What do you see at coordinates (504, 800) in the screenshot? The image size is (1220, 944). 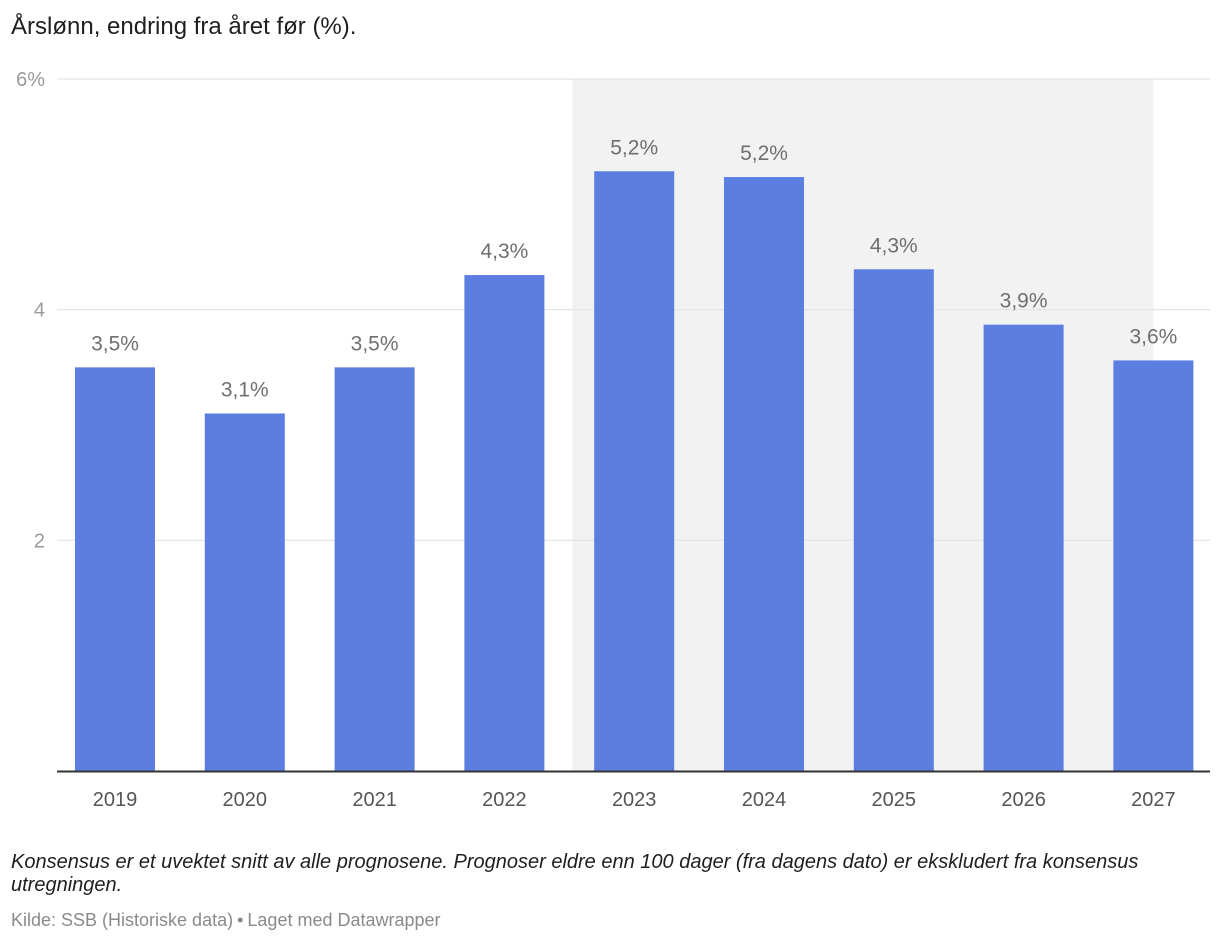 I see `x-tick-label-2022: 2022` at bounding box center [504, 800].